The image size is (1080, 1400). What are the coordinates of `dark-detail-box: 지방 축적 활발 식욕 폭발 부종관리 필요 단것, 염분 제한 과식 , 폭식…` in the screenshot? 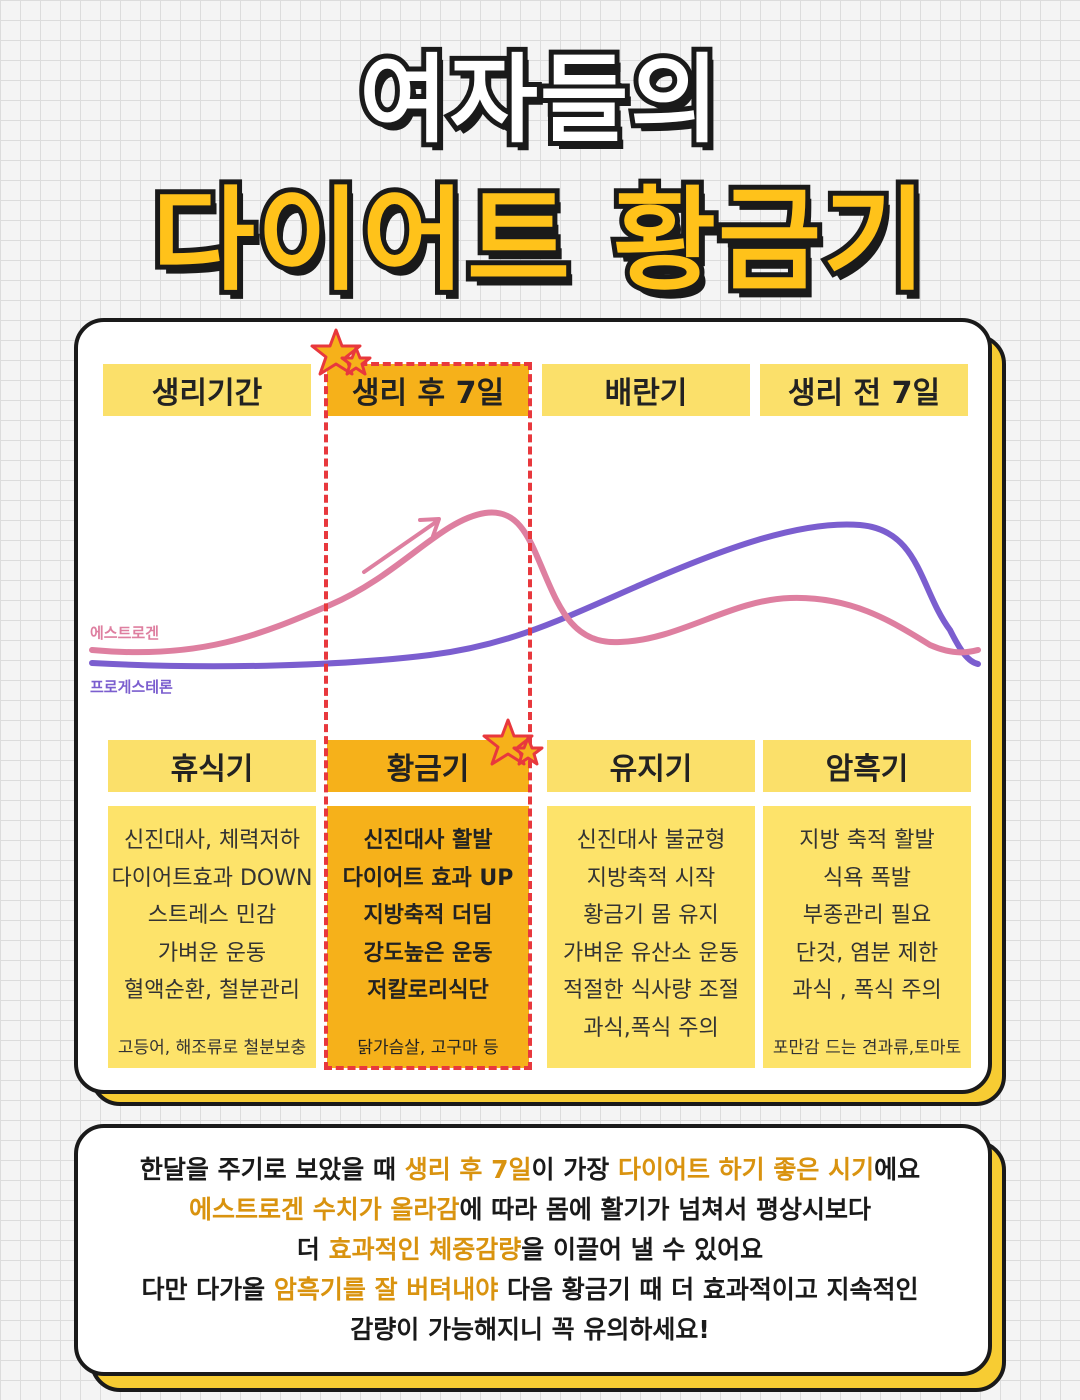 It's located at (867, 937).